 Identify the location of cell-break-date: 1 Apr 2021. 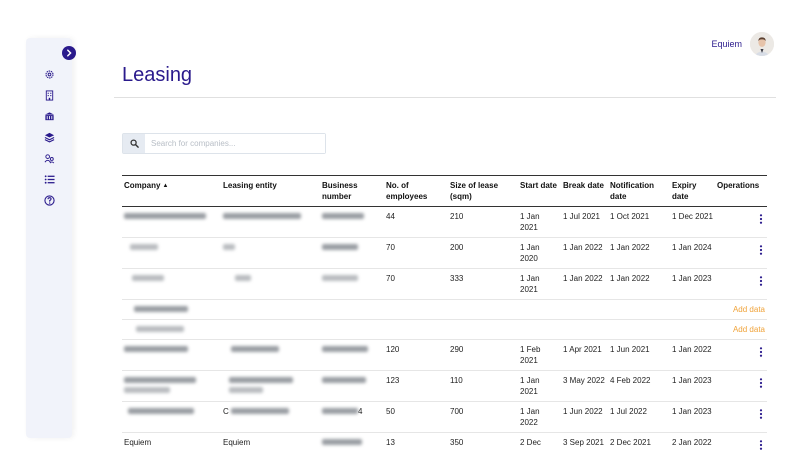
(584, 355).